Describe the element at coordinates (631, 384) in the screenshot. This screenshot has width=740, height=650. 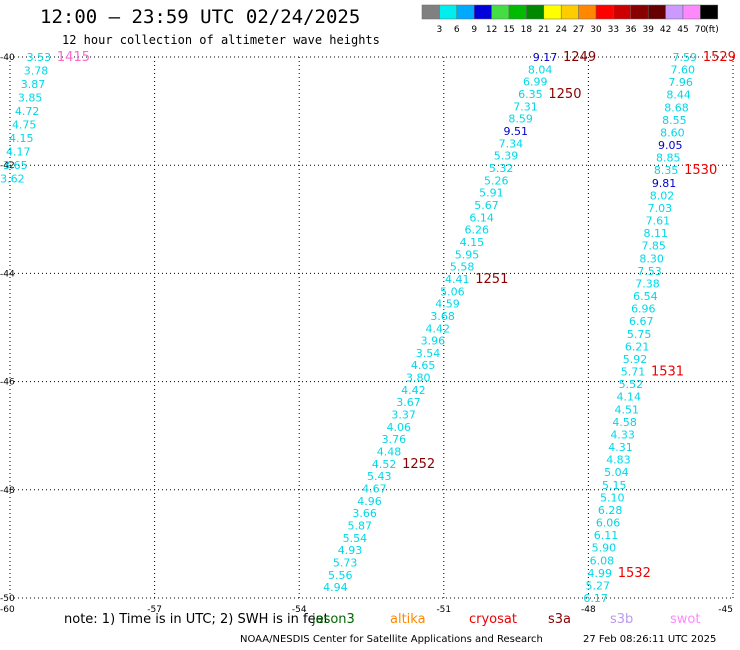
I see `wave-height-value: 5.52` at that location.